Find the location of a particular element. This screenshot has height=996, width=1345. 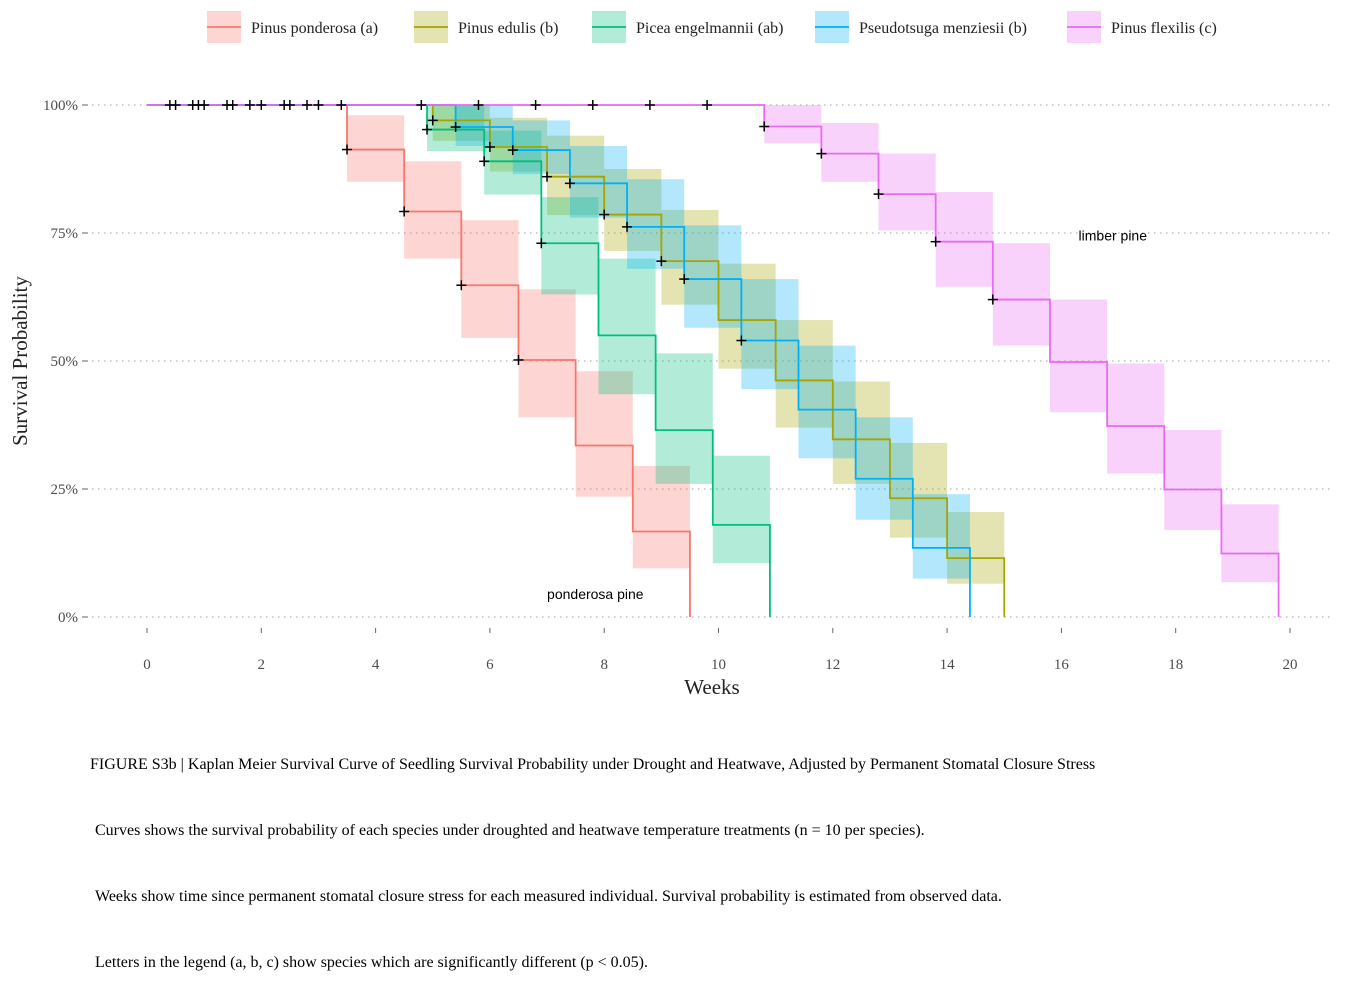

x-tick-label: 0 is located at coordinates (147, 665).